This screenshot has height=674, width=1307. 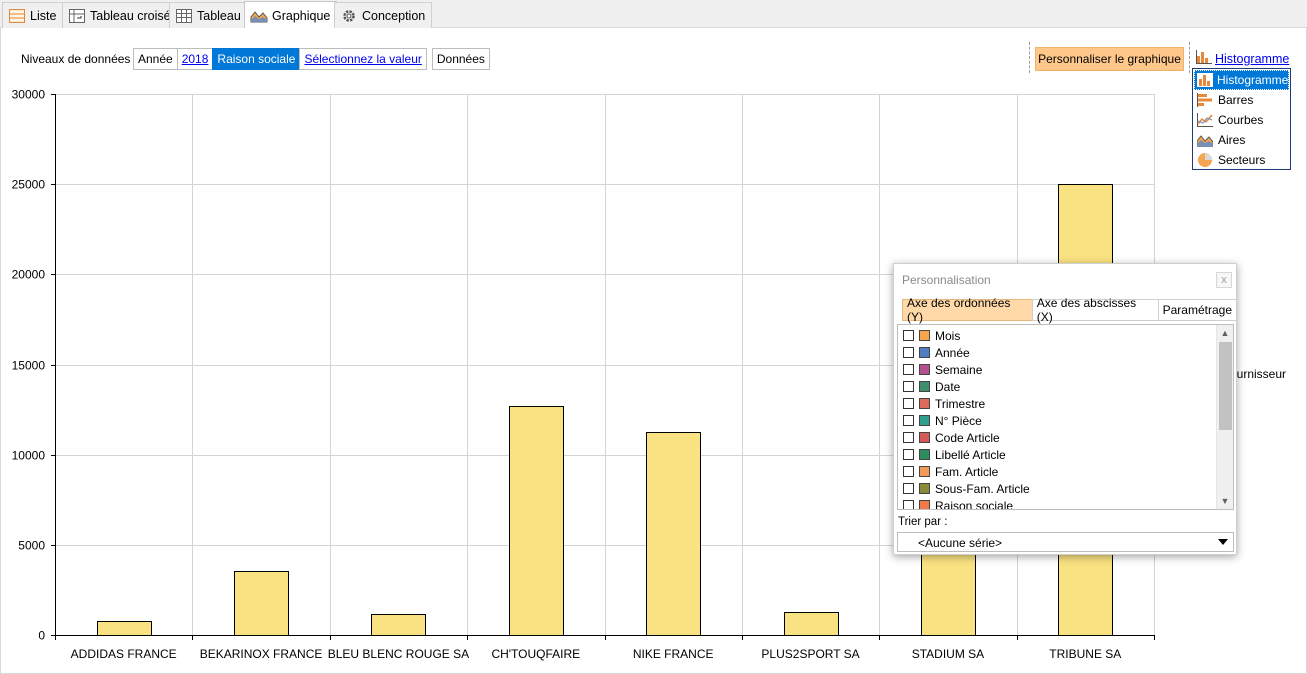 I want to click on tab-graphique-label: Graphique, so click(x=301, y=15).